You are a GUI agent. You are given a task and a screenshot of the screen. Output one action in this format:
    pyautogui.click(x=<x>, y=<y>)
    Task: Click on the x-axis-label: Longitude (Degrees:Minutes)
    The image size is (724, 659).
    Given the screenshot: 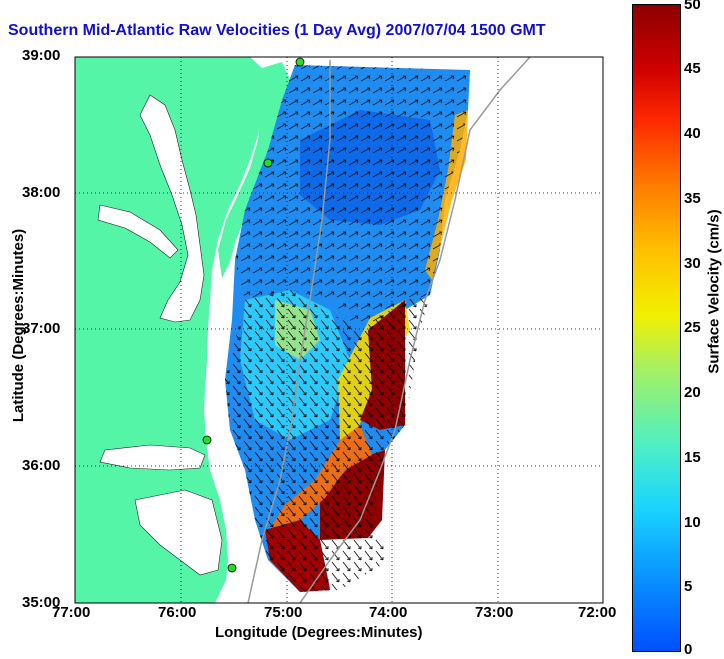 What is the action you would take?
    pyautogui.click(x=319, y=632)
    